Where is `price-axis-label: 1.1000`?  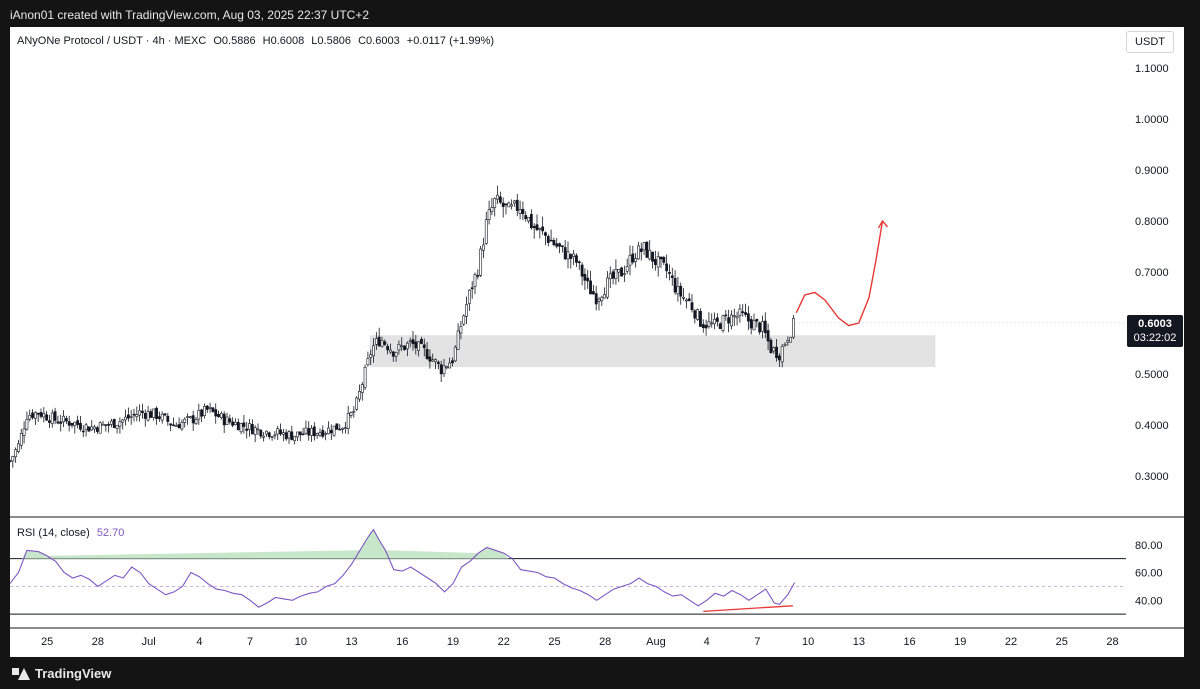 price-axis-label: 1.1000 is located at coordinates (1152, 69).